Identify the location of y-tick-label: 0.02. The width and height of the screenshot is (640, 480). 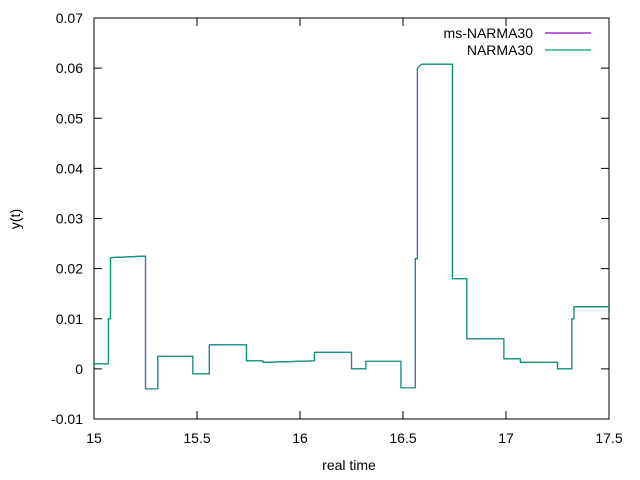
(69, 269).